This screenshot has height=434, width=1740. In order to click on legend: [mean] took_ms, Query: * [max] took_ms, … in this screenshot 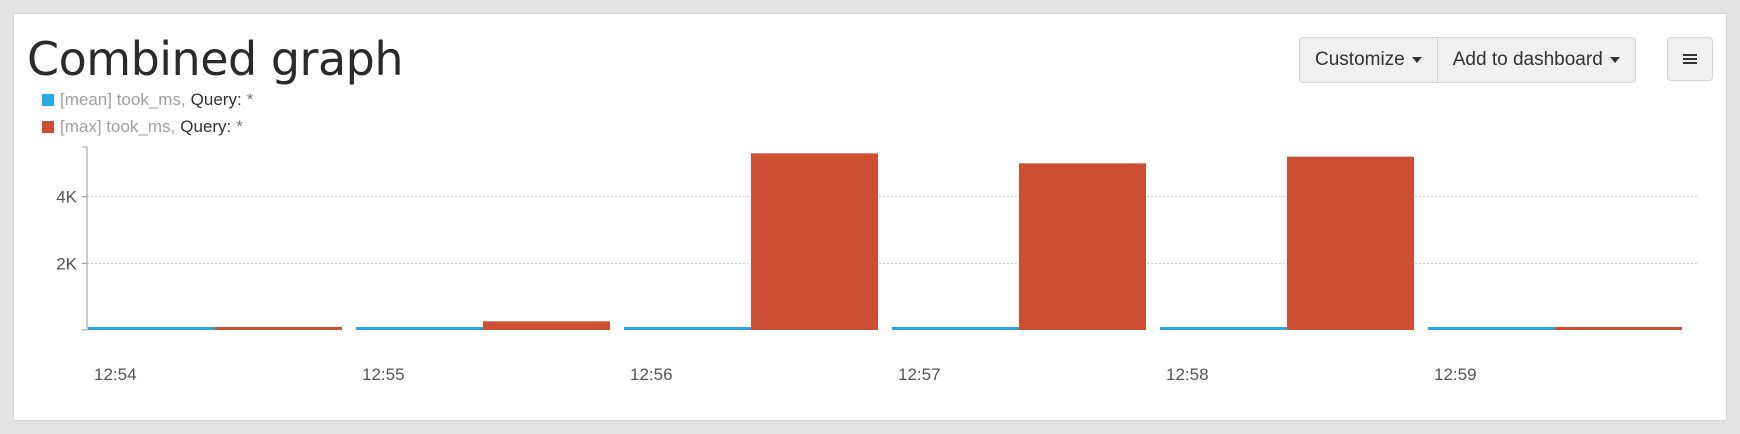, I will do `click(147, 113)`.